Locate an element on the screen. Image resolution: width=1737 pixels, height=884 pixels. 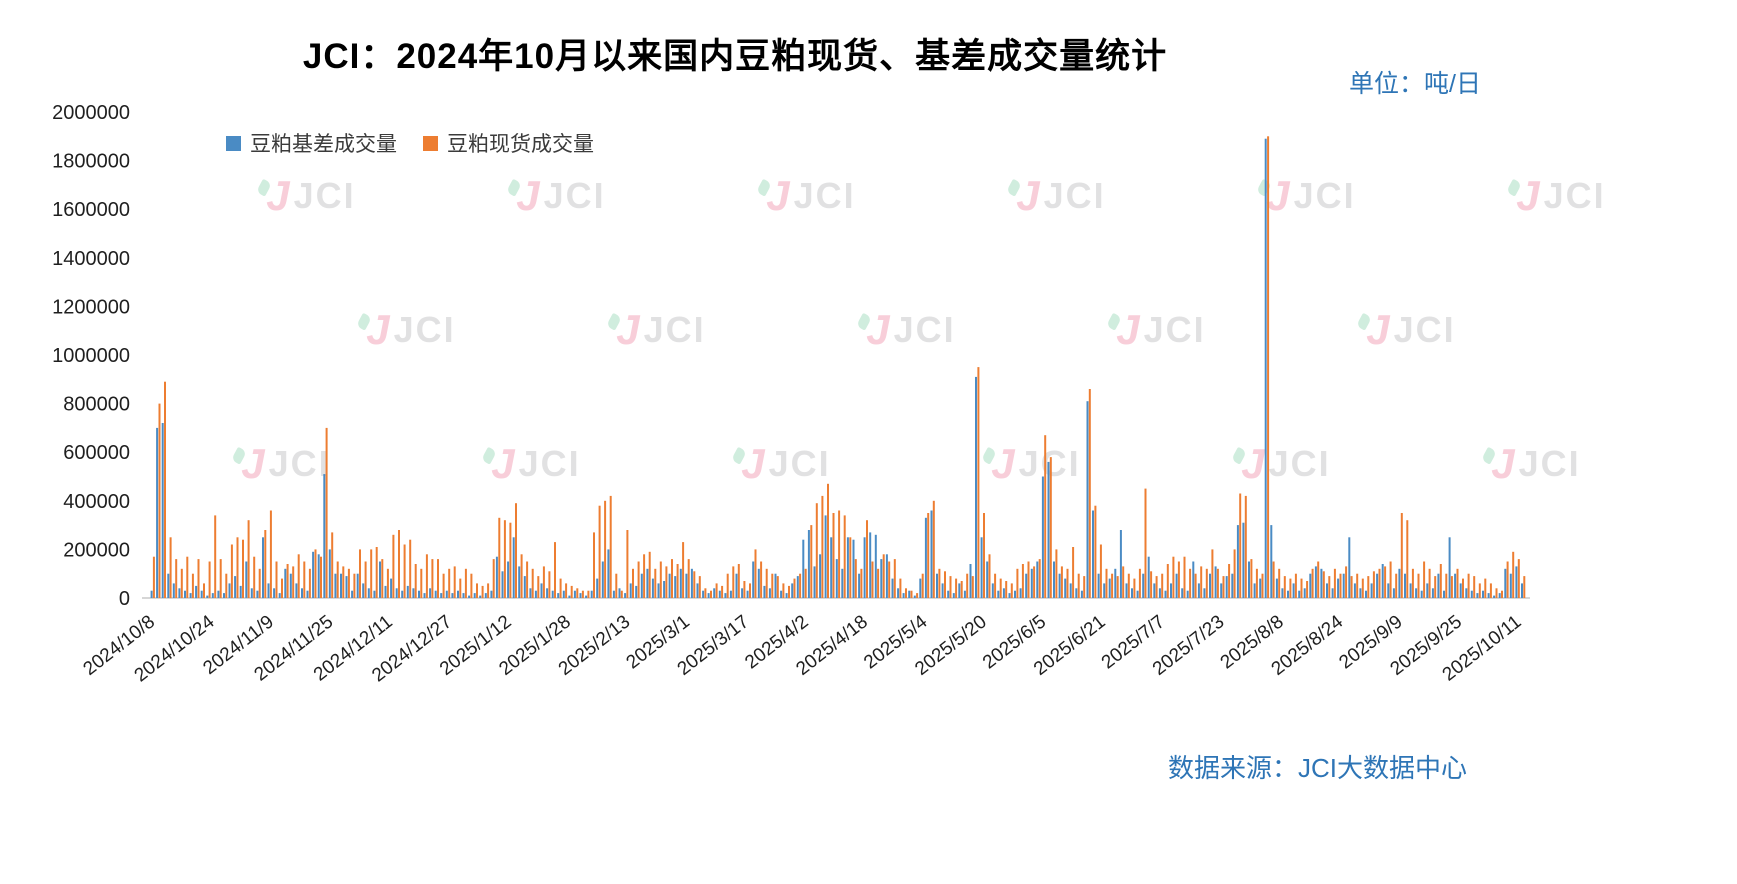
y-tick-label: 600000 is located at coordinates (96, 453).